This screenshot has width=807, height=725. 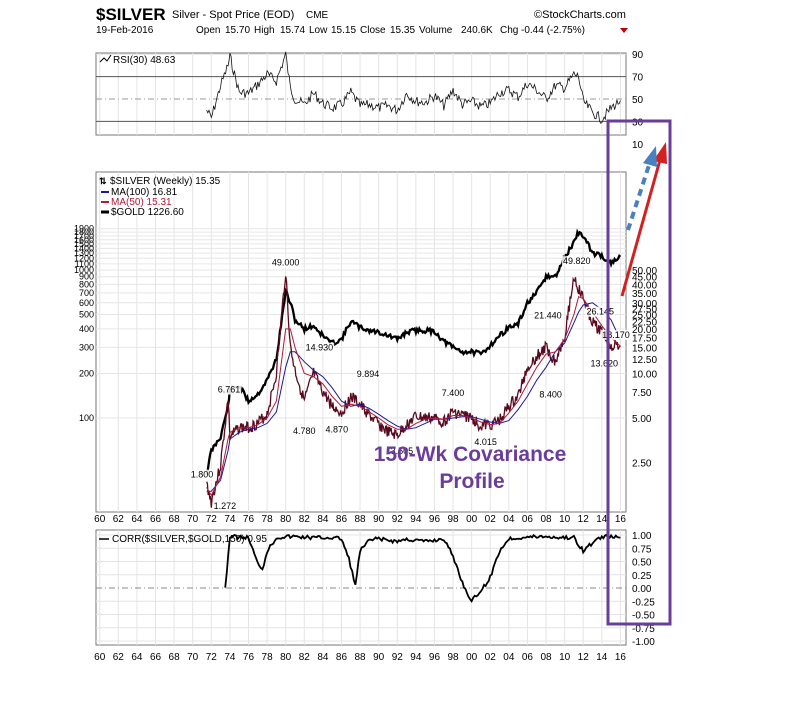 What do you see at coordinates (119, 519) in the screenshot?
I see `x-tick-label-62: 62` at bounding box center [119, 519].